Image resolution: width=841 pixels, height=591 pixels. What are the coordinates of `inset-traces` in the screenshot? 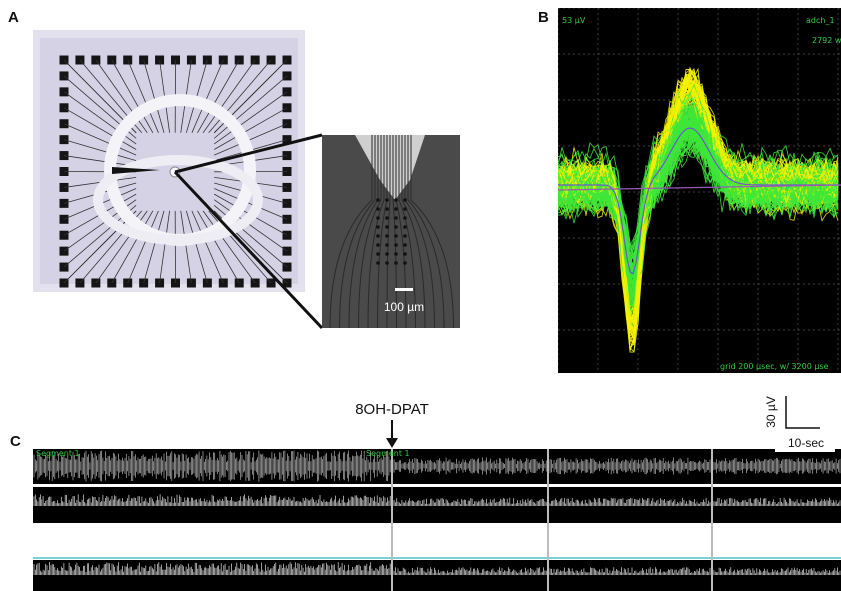 It's located at (391, 232).